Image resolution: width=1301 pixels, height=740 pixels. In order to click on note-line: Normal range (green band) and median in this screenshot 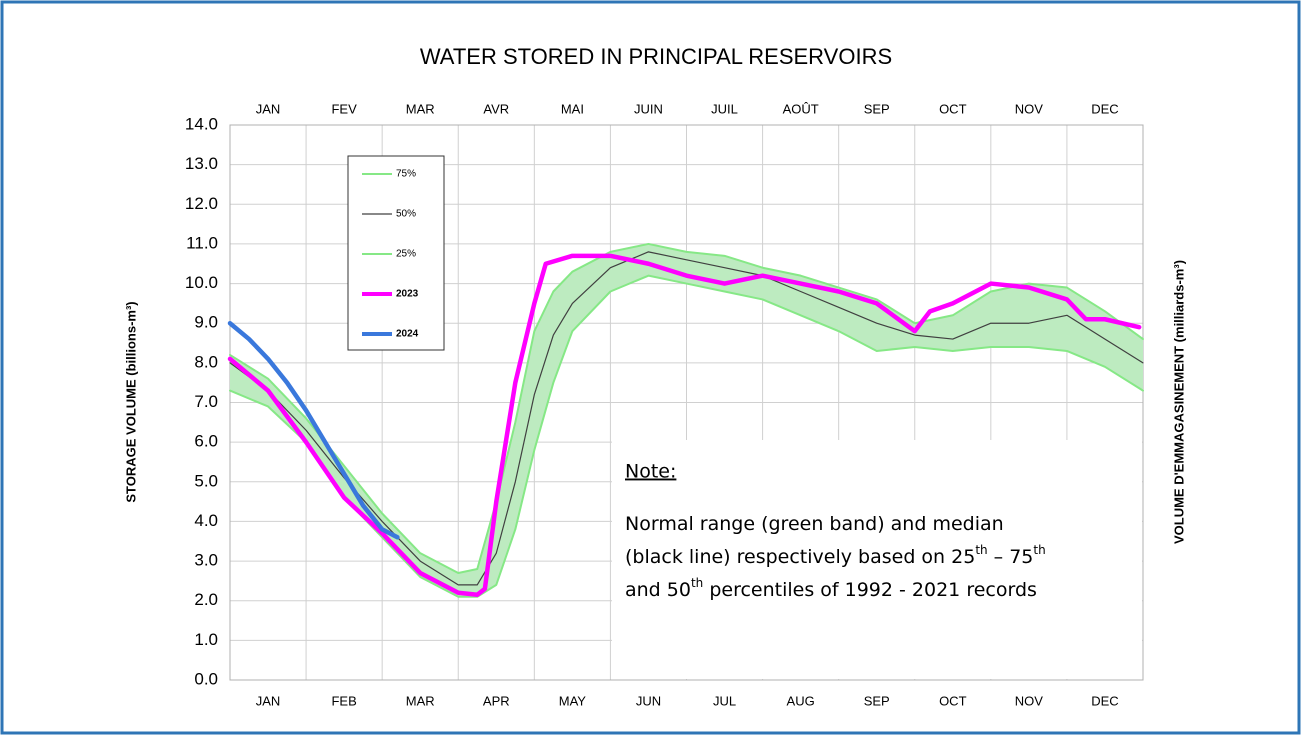, I will do `click(814, 524)`.